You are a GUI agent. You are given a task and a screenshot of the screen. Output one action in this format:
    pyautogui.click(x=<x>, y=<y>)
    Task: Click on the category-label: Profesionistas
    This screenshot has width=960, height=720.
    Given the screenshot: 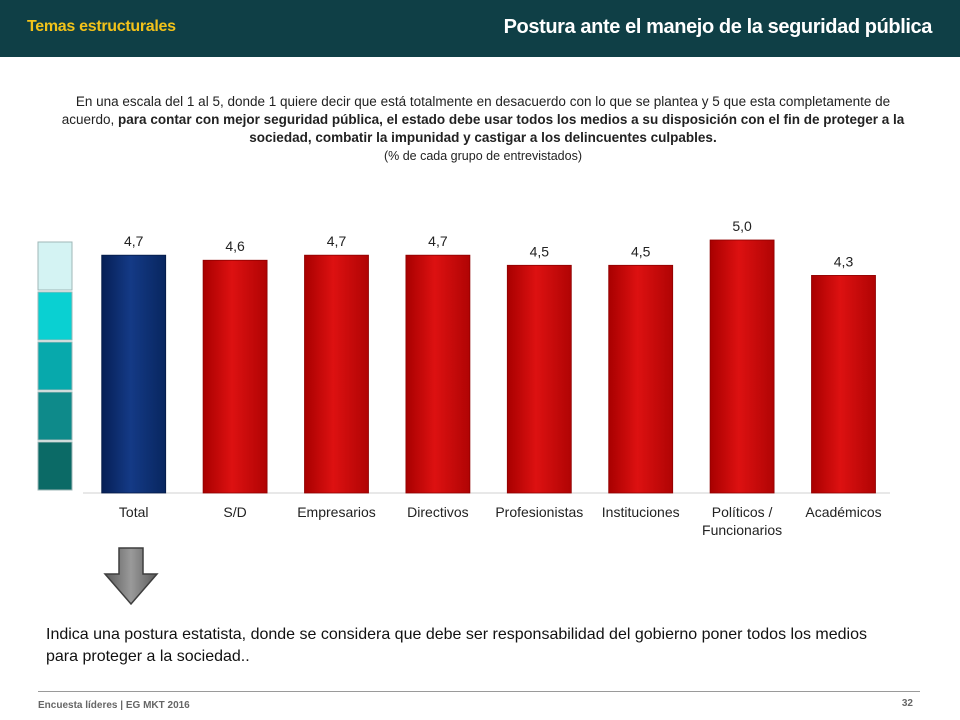 What is the action you would take?
    pyautogui.click(x=539, y=512)
    